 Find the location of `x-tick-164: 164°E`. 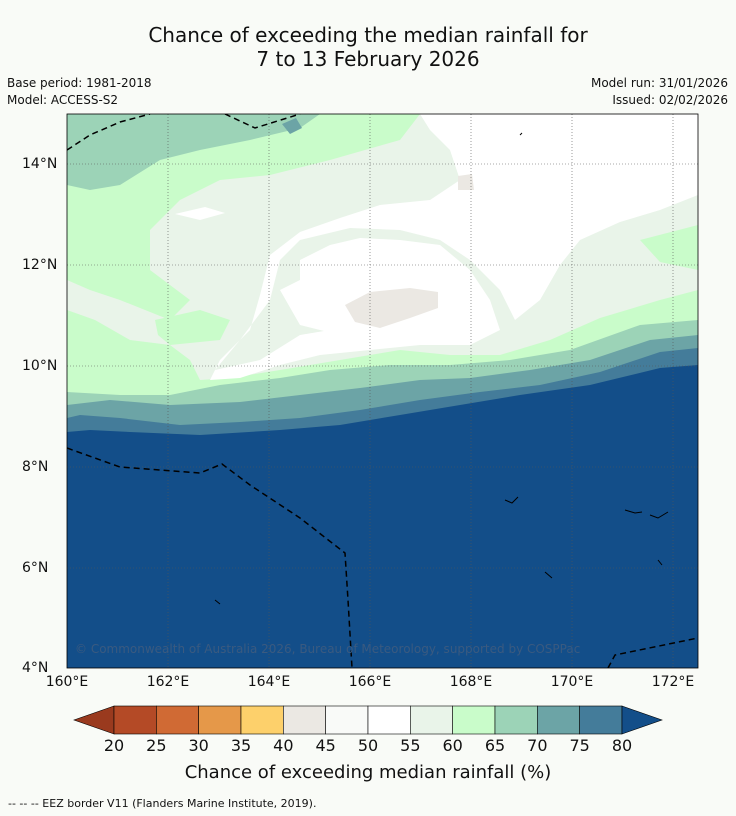

x-tick-164: 164°E is located at coordinates (269, 682).